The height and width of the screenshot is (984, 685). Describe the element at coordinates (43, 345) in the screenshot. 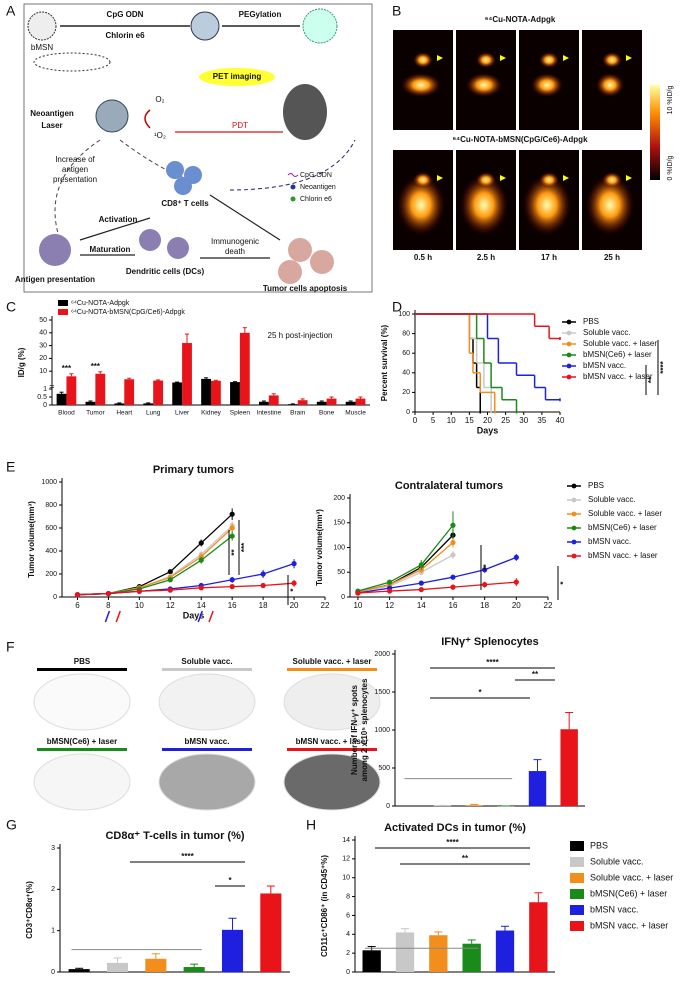

I see `y-tick-label: 30` at that location.